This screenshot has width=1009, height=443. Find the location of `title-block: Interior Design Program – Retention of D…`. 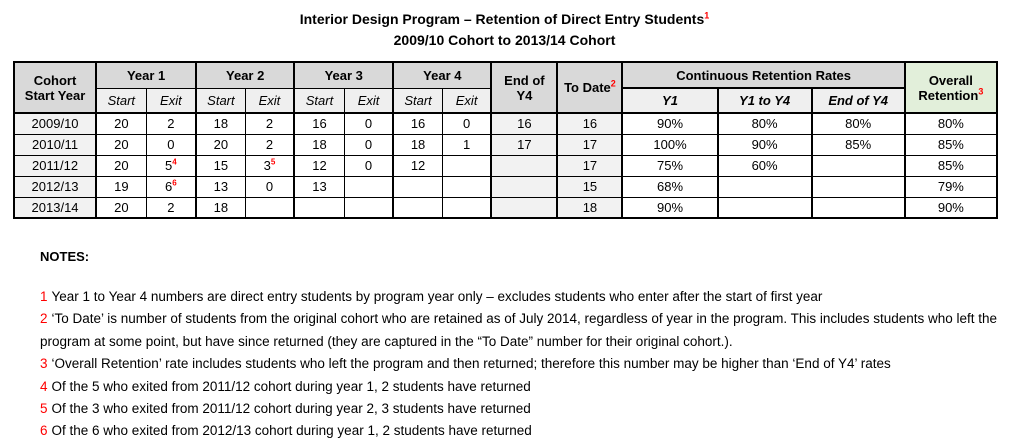

title-block: Interior Design Program – Retention of D… is located at coordinates (504, 30).